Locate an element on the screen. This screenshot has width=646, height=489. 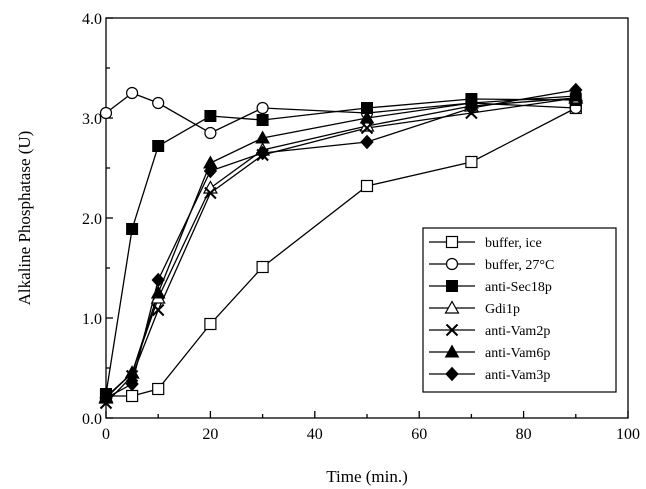
legend-label: buffer, 27°C is located at coordinates (519, 265).